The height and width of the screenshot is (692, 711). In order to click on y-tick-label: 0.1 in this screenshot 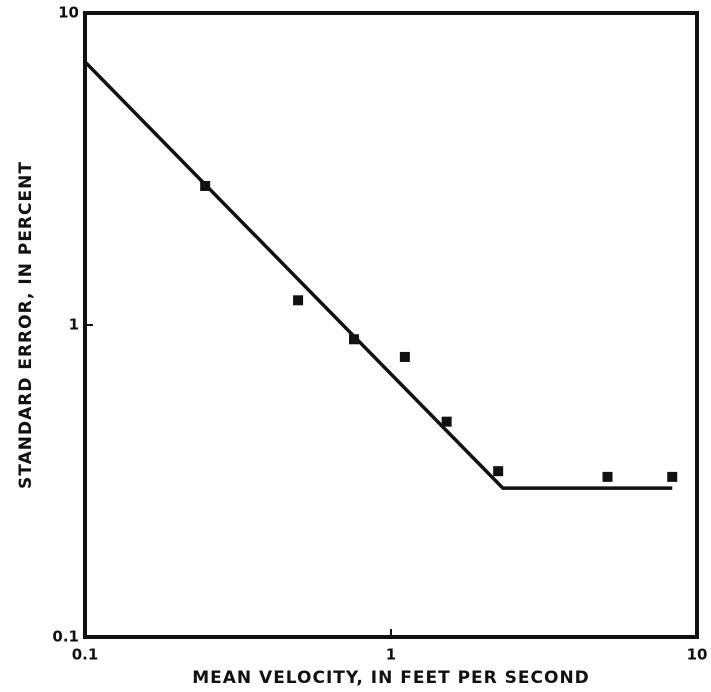, I will do `click(65, 637)`.